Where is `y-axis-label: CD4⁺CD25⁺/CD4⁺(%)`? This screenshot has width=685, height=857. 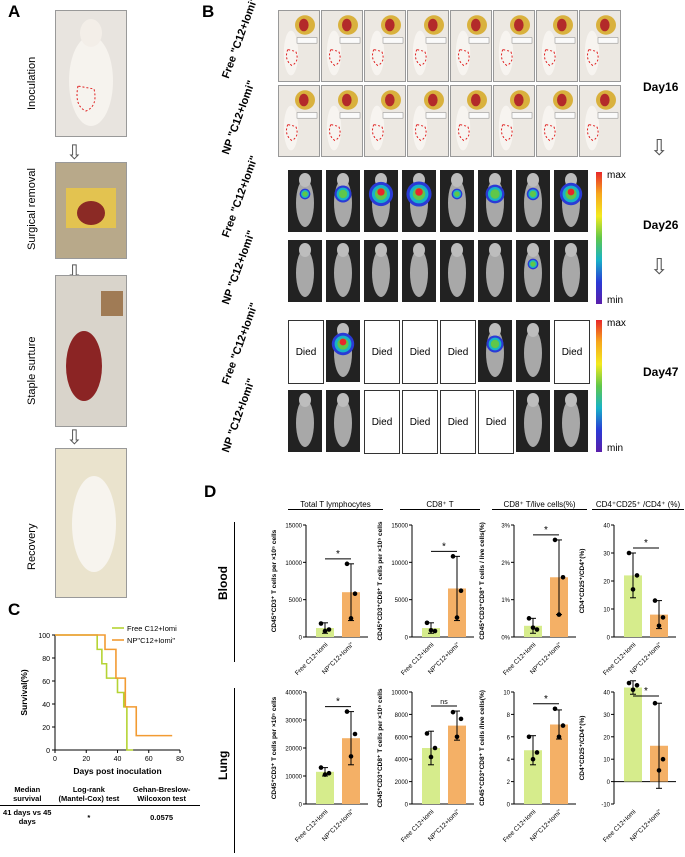 y-axis-label: CD4⁺CD25⁺/CD4⁺(%) is located at coordinates (582, 748).